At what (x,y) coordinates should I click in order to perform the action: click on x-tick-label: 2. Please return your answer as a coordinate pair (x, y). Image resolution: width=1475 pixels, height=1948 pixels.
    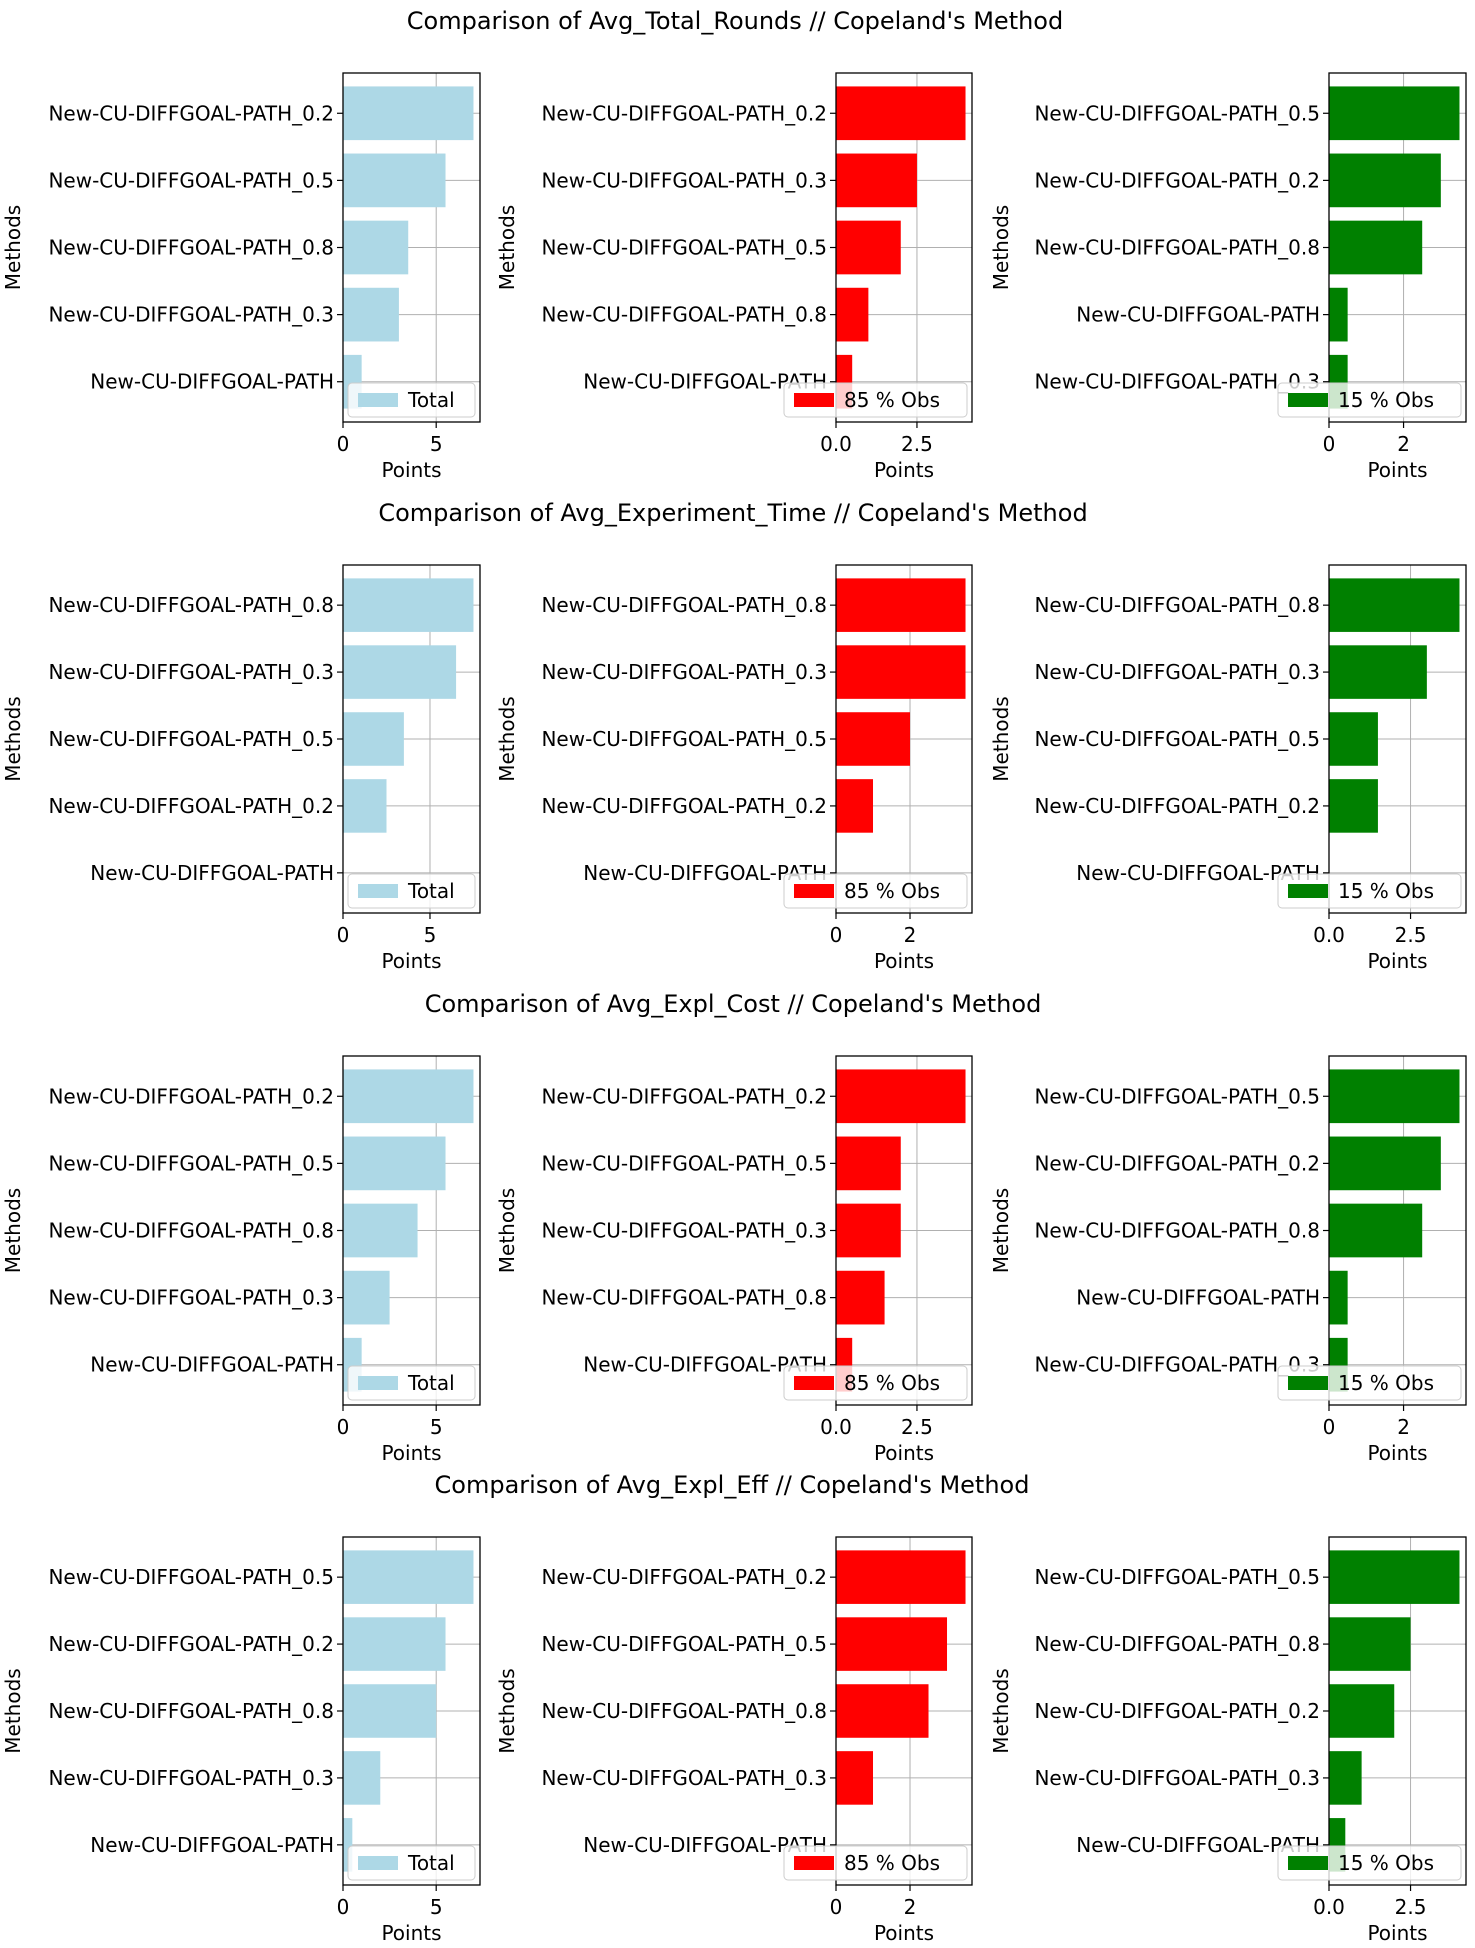
    Looking at the image, I should click on (910, 935).